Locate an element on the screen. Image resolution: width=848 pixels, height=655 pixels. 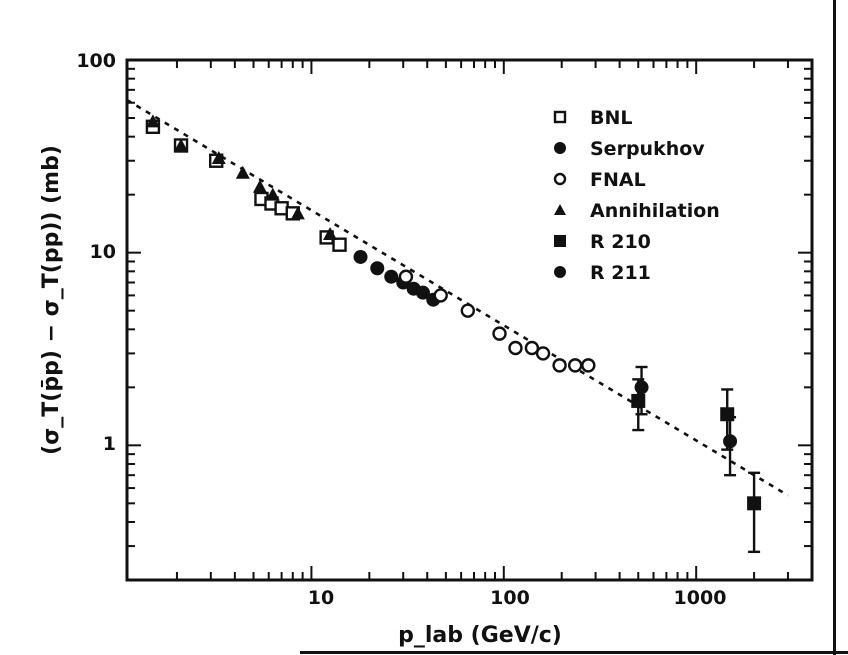
scan-edge-right is located at coordinates (834, 327).